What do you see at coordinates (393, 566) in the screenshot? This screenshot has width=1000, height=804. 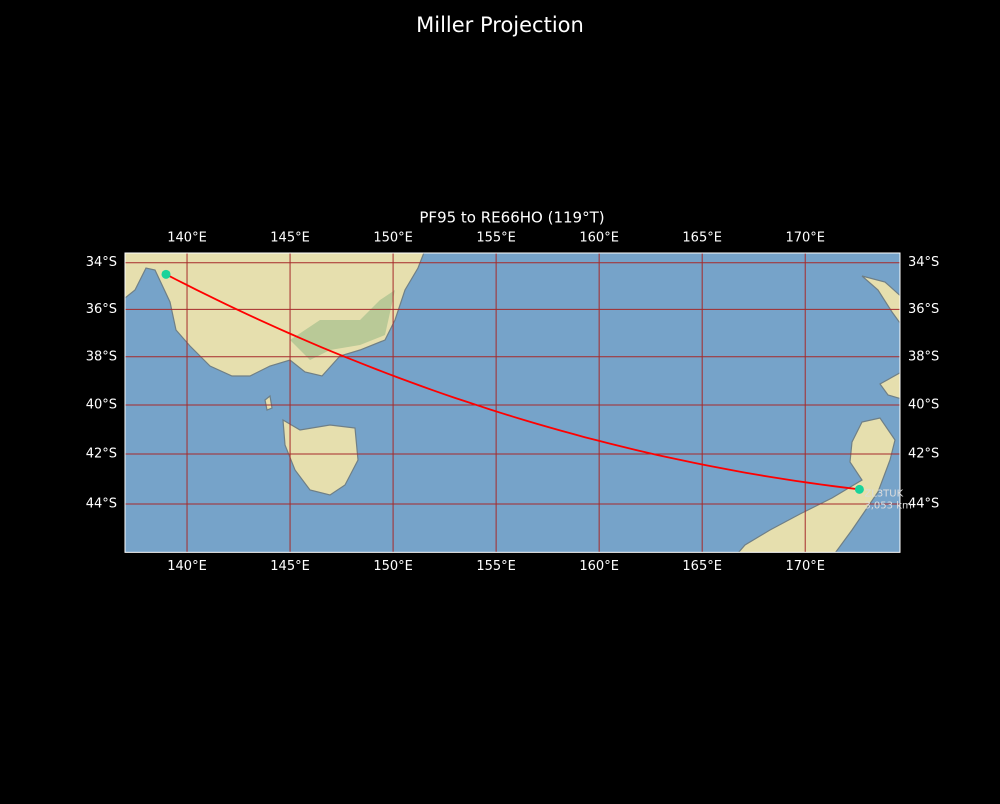 I see `x-tick-label-bottom: 150°E` at bounding box center [393, 566].